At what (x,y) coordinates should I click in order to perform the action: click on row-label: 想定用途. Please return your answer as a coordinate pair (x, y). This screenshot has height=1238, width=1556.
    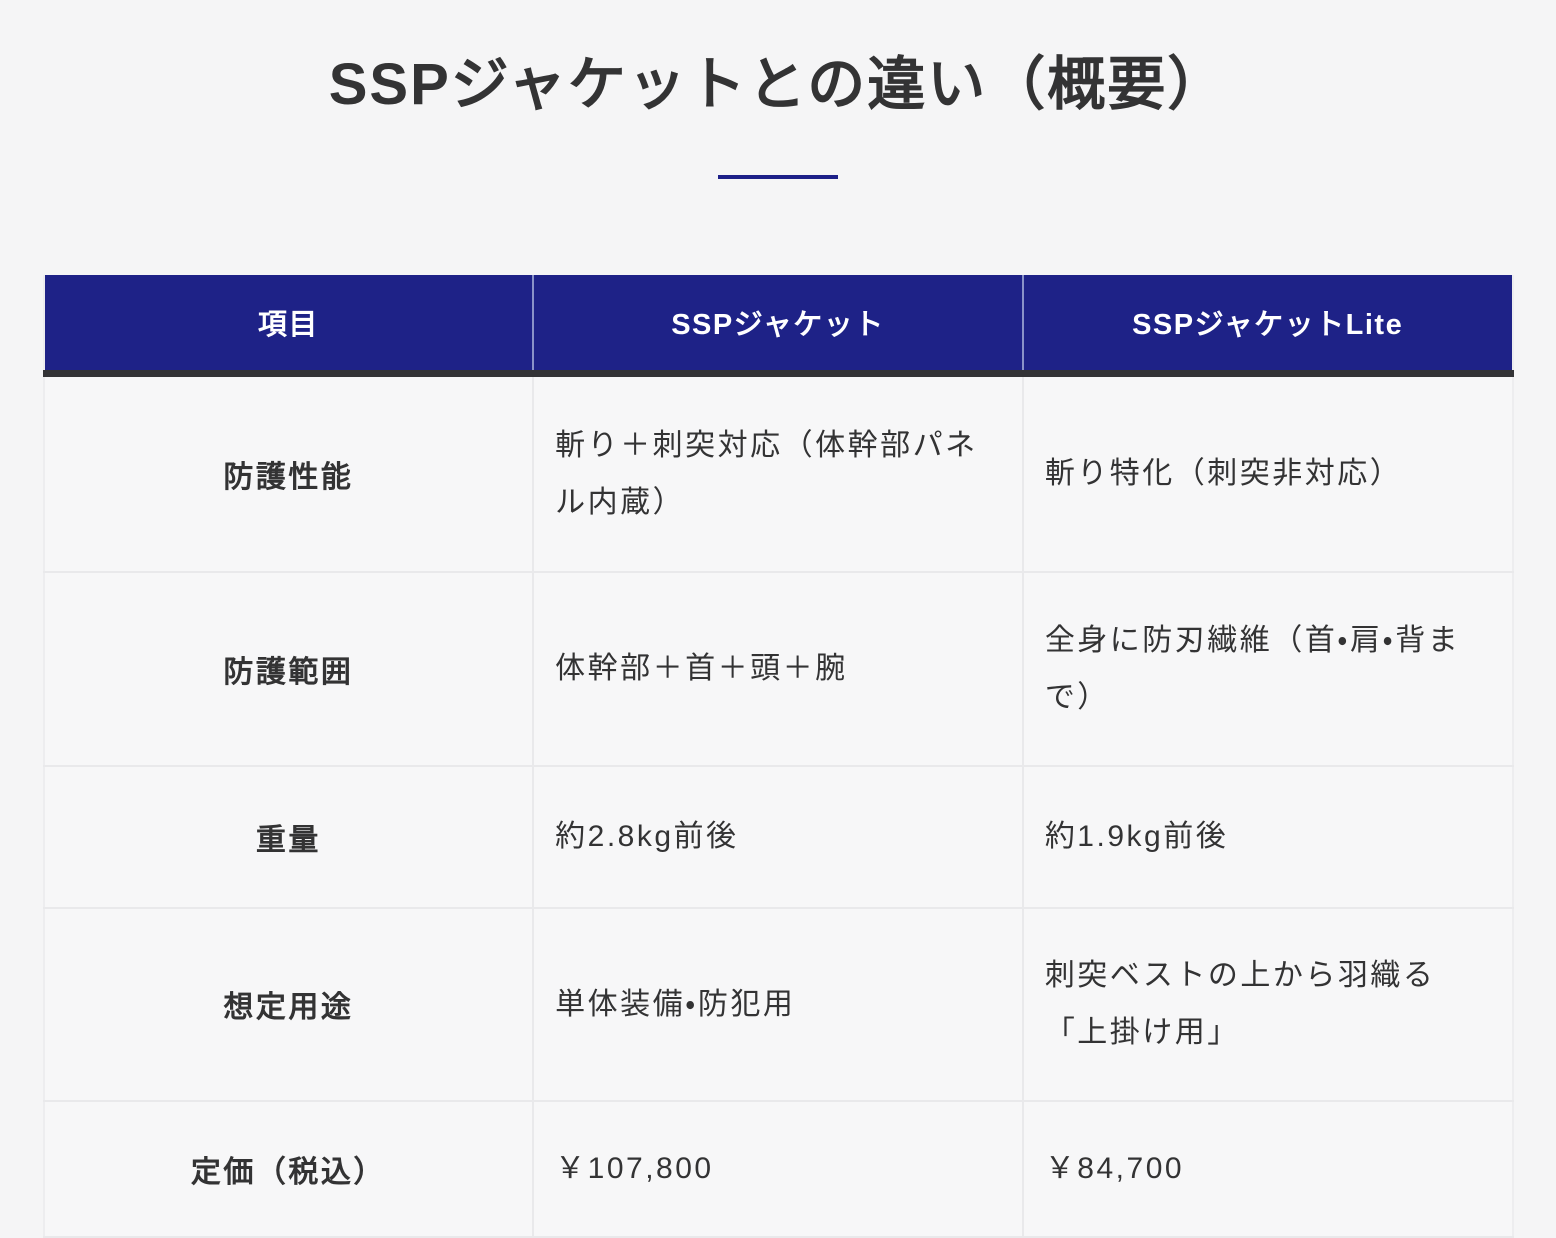
    Looking at the image, I should click on (288, 1004).